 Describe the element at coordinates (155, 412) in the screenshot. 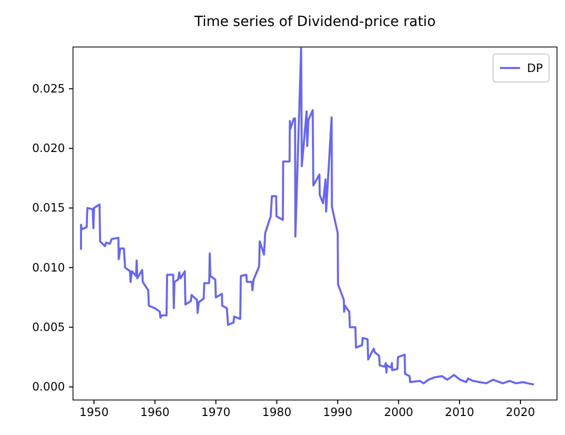

I see `x-tick-label: 1960` at that location.